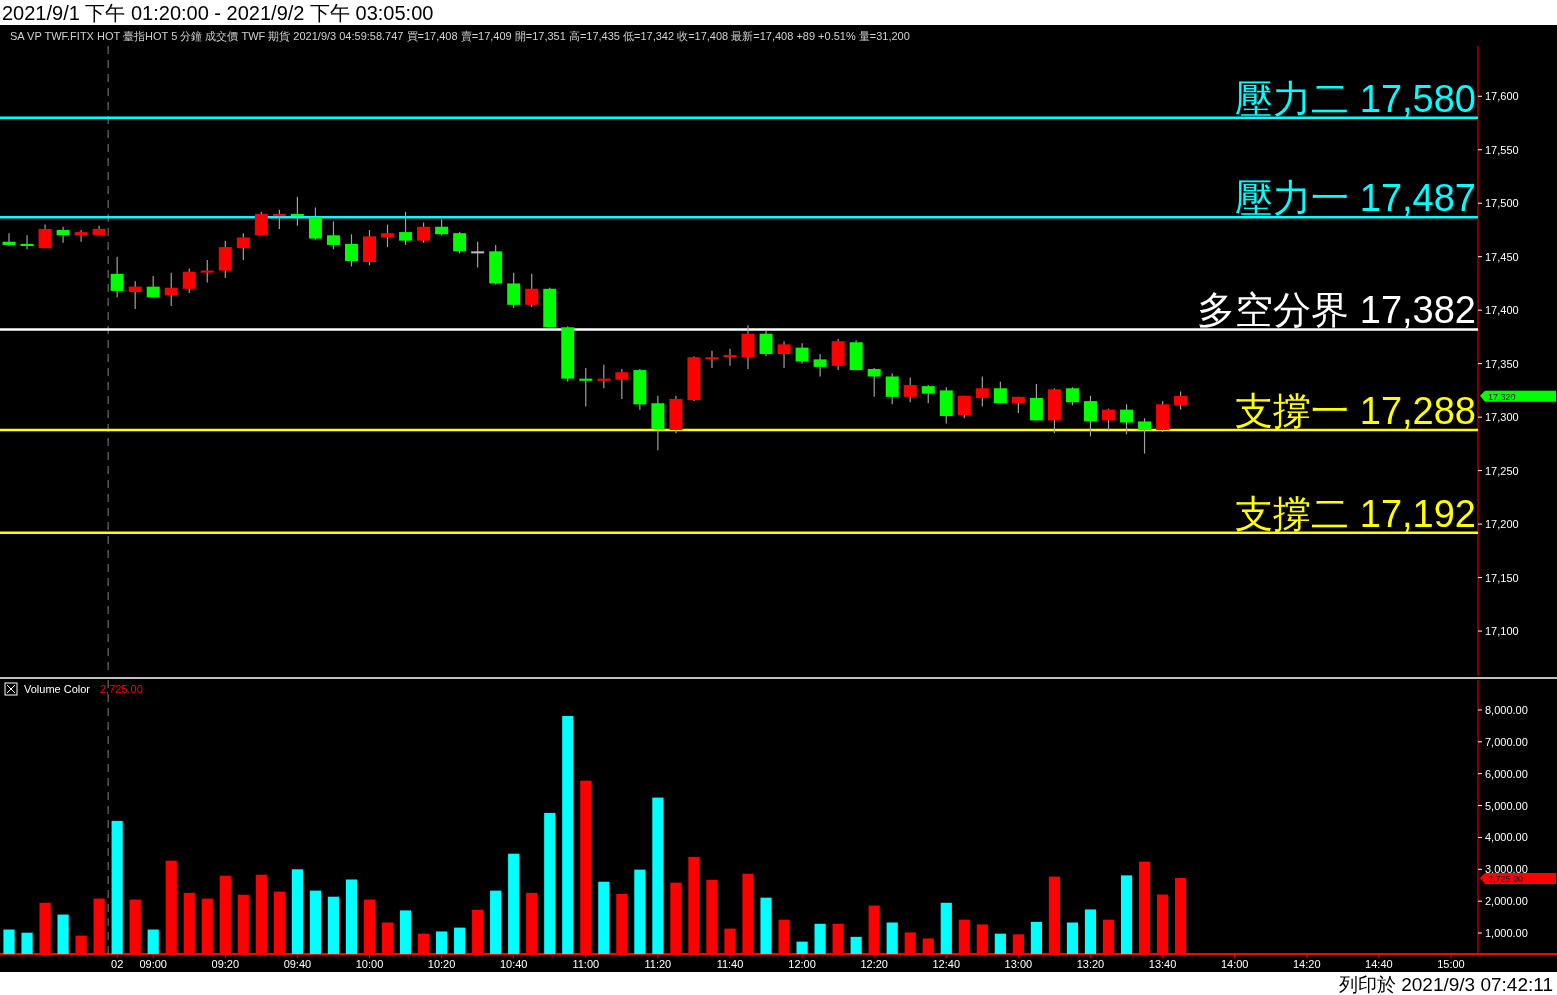 Image resolution: width=1557 pixels, height=995 pixels. I want to click on y-tick-label: 1,000.00, so click(1506, 933).